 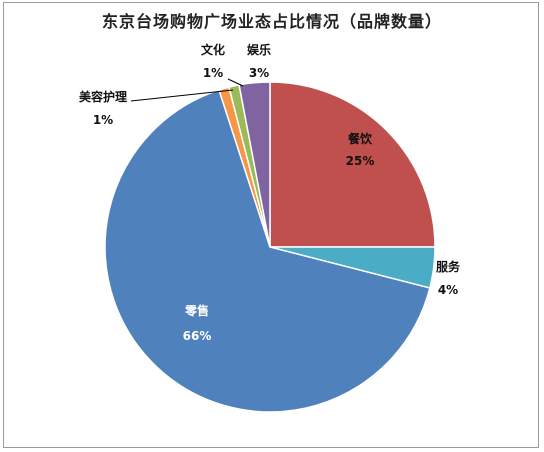 What do you see at coordinates (259, 49) in the screenshot?
I see `slice-entertainment-label: 娱乐` at bounding box center [259, 49].